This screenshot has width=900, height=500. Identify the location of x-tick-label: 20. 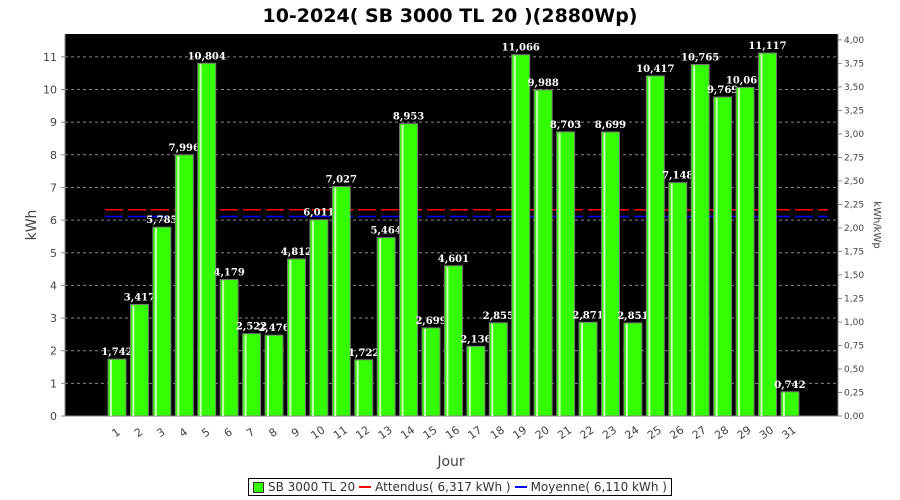
(542, 432).